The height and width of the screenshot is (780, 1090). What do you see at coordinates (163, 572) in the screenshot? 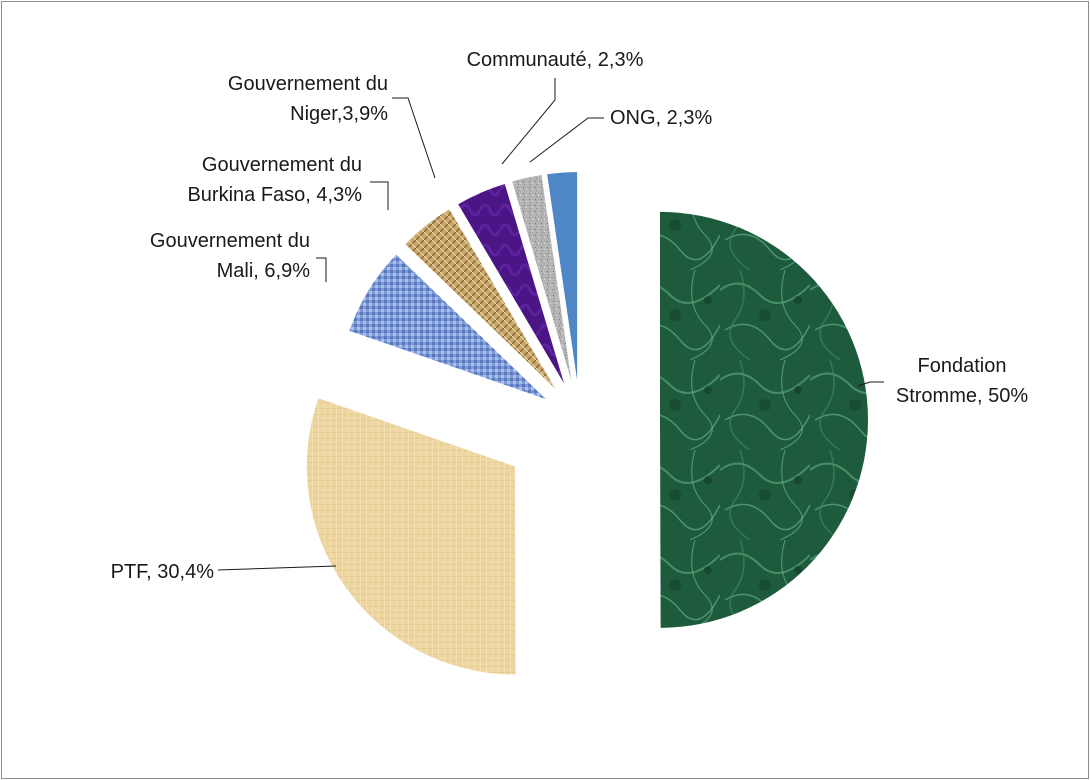
I see `slice-label: PTF, 30,4%` at bounding box center [163, 572].